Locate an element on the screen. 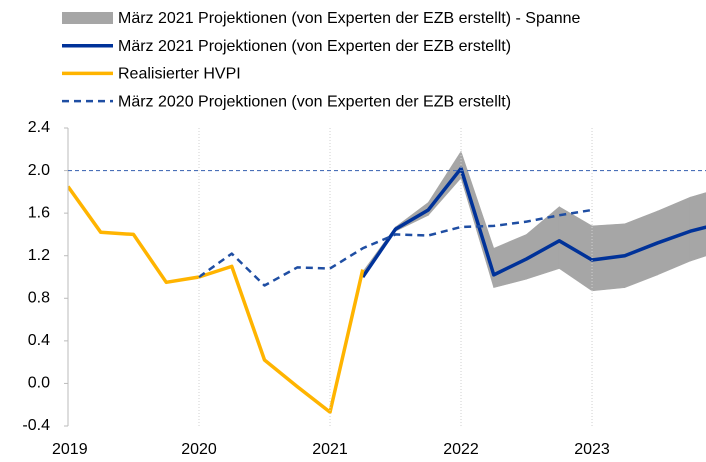  y-tick-label: -0.4 is located at coordinates (36, 425).